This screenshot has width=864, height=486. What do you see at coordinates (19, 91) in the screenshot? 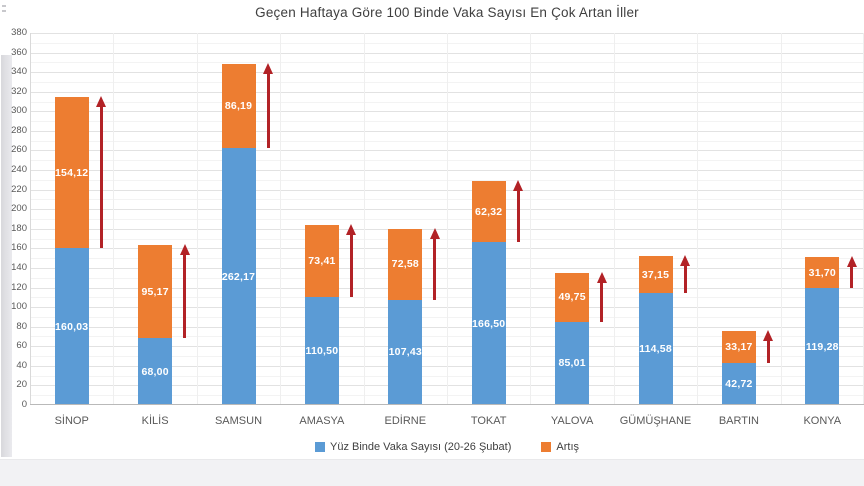
I see `y-tick-320: 320` at bounding box center [19, 91].